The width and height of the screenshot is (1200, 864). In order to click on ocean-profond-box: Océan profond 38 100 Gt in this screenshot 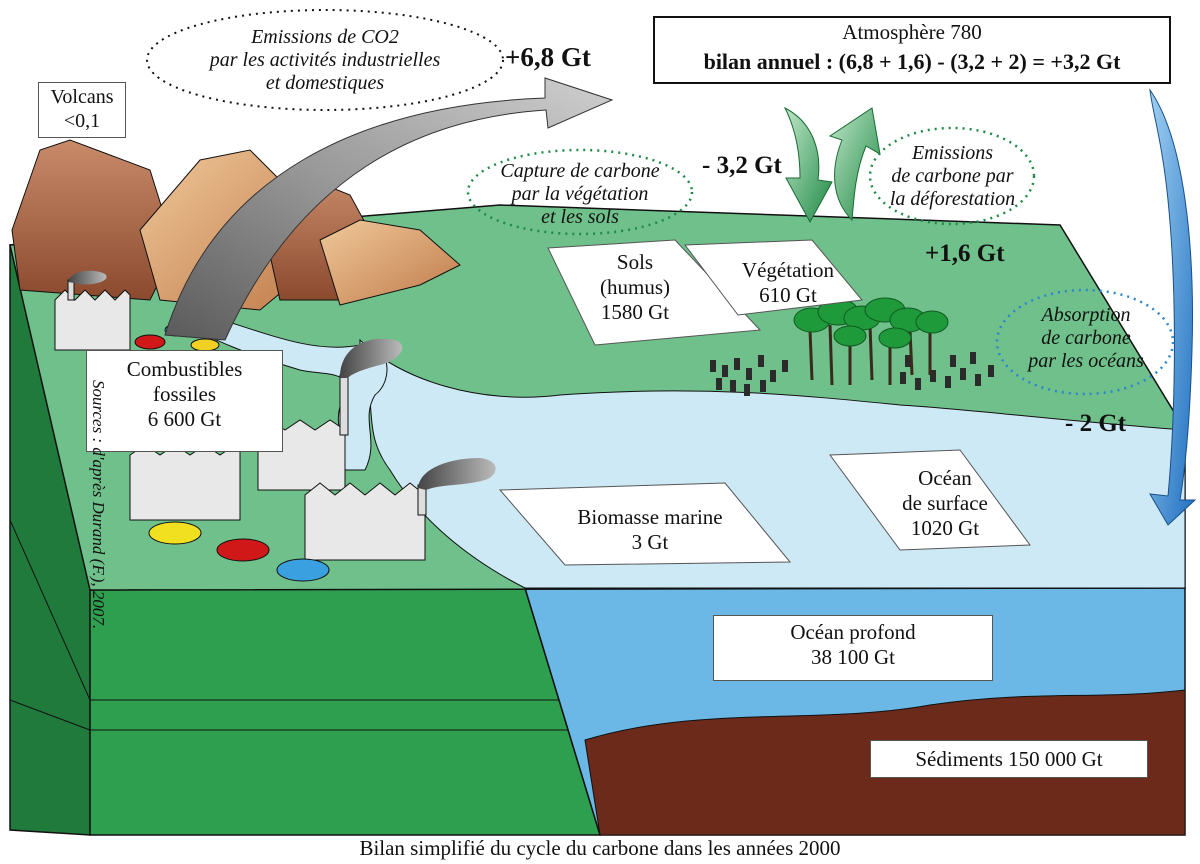, I will do `click(853, 648)`.